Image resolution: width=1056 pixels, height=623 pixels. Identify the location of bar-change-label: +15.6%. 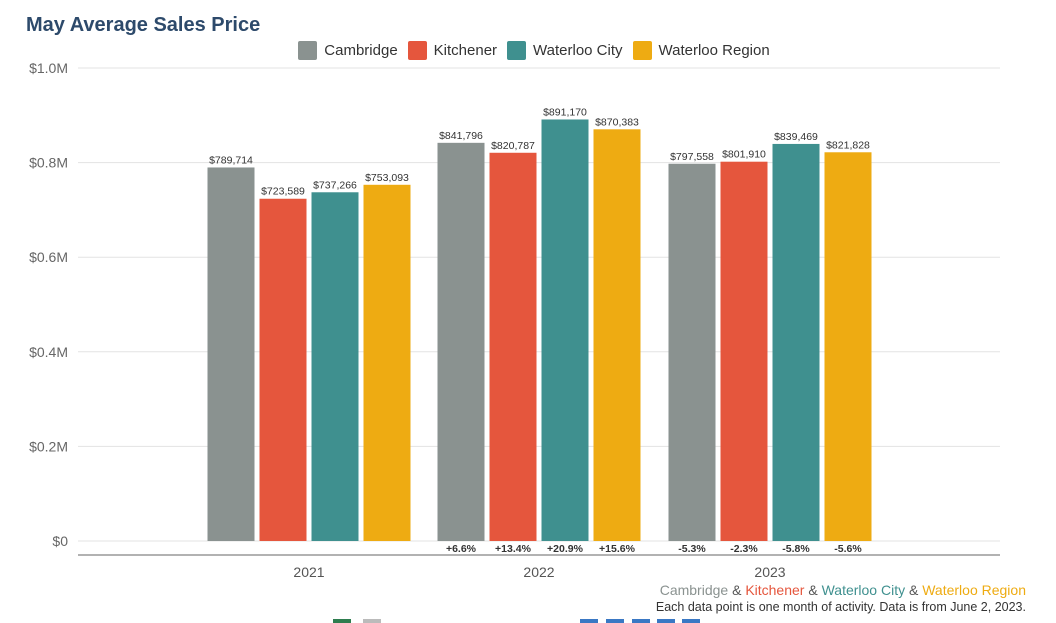
(617, 549).